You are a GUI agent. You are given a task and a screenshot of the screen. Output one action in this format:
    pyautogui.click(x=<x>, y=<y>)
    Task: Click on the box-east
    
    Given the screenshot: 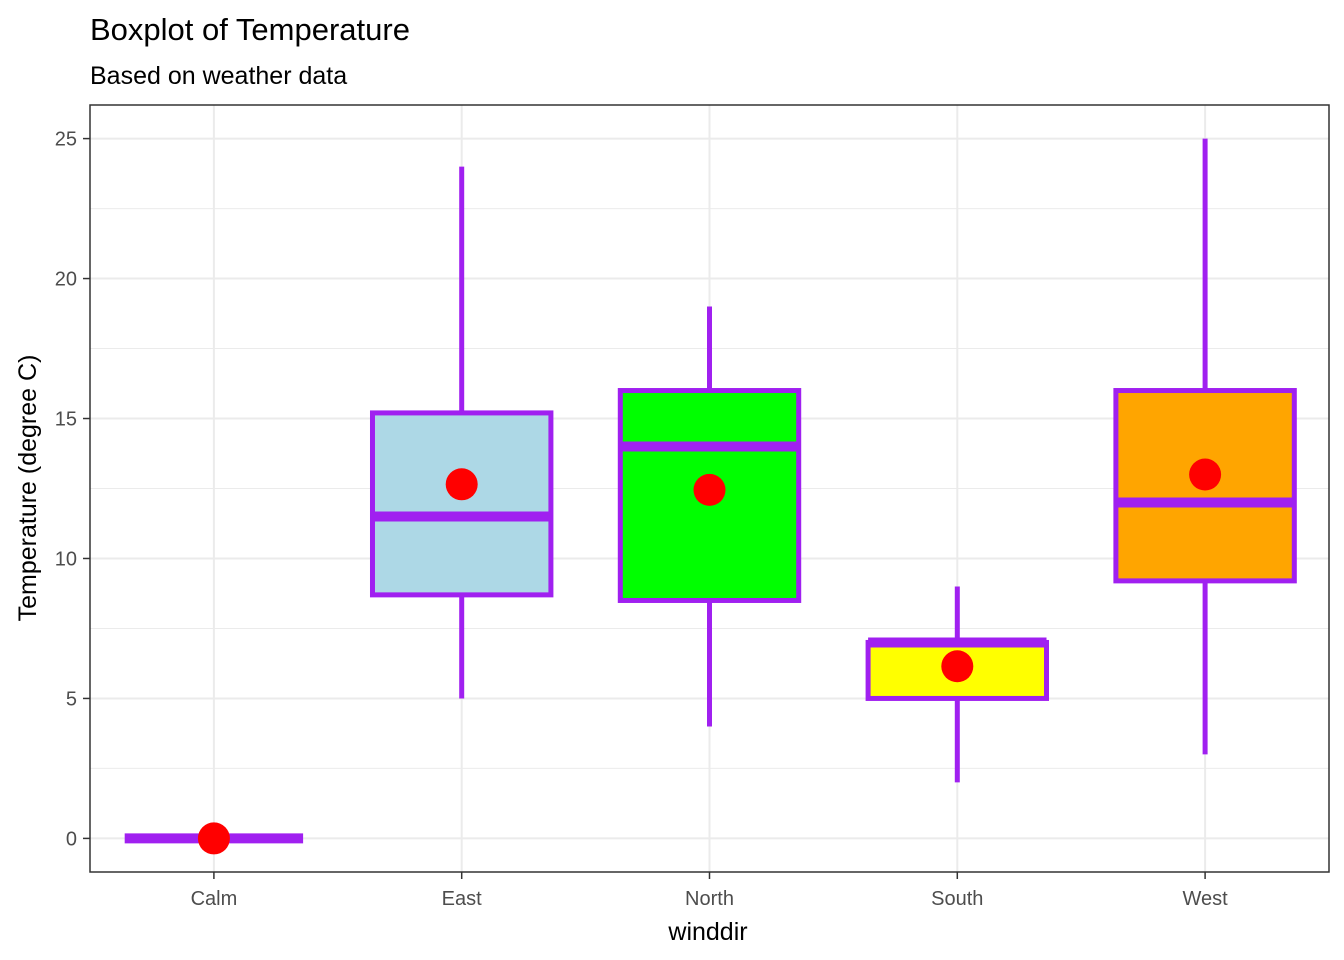 What is the action you would take?
    pyautogui.click(x=461, y=432)
    